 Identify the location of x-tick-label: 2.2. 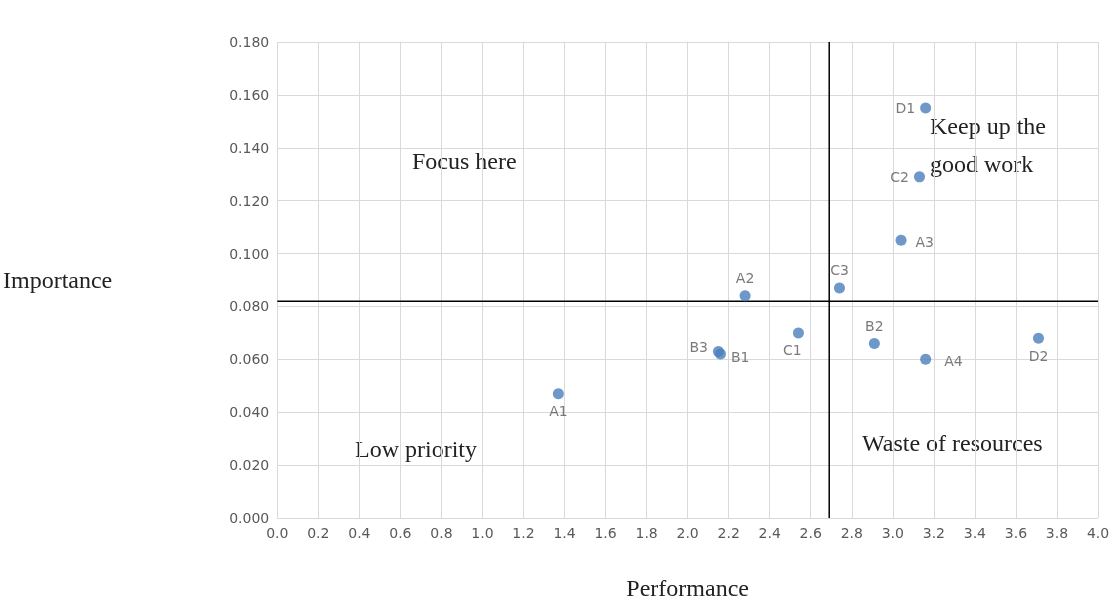
(728, 533).